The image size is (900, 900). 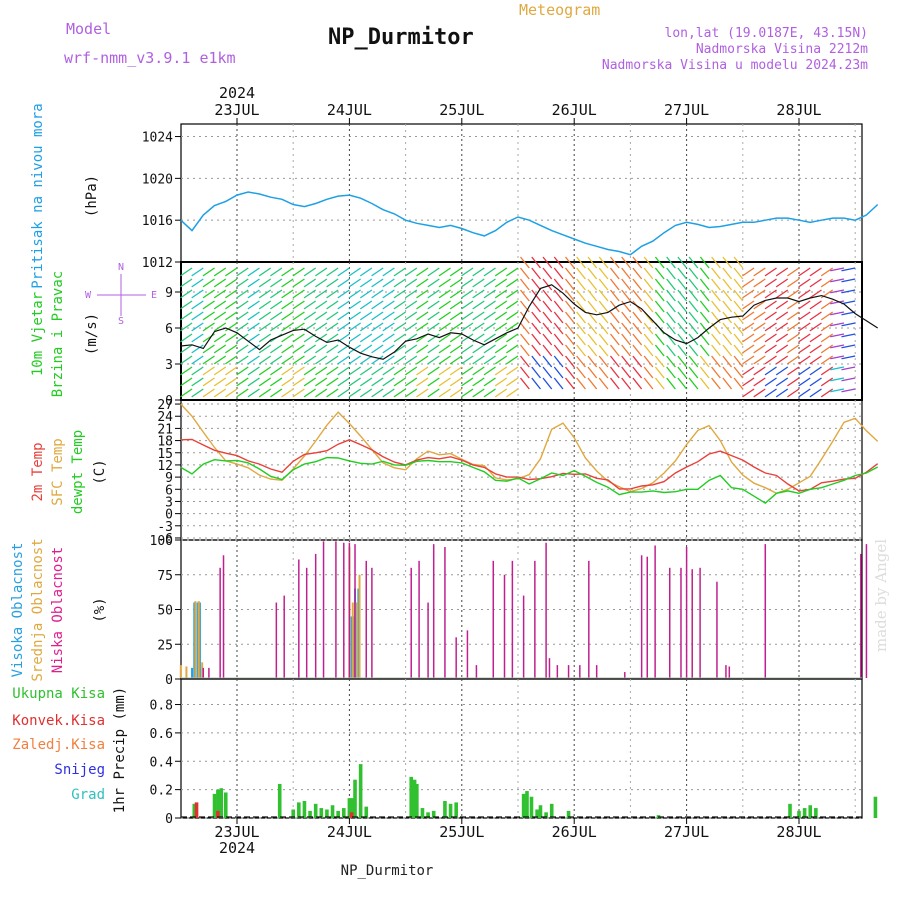 I want to click on legend-conv: Konvek.Kisa, so click(x=58, y=721).